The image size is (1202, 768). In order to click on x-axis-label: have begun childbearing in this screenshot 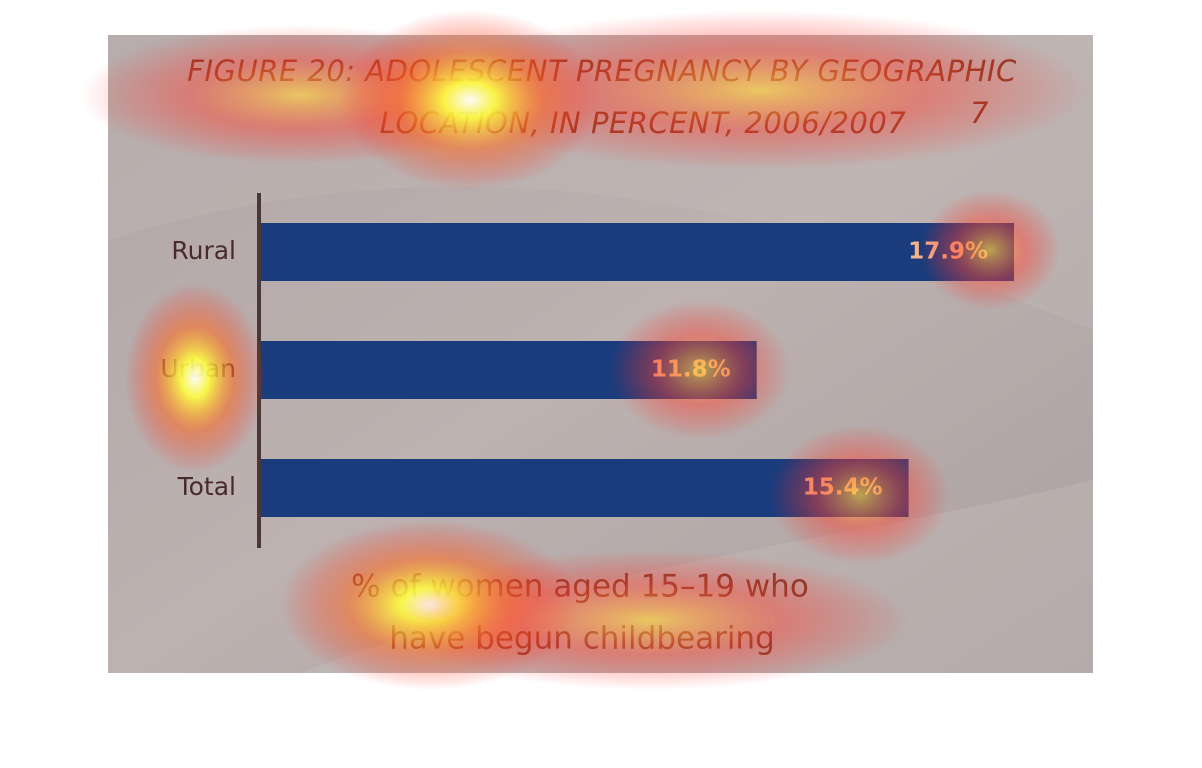, I will do `click(582, 639)`.